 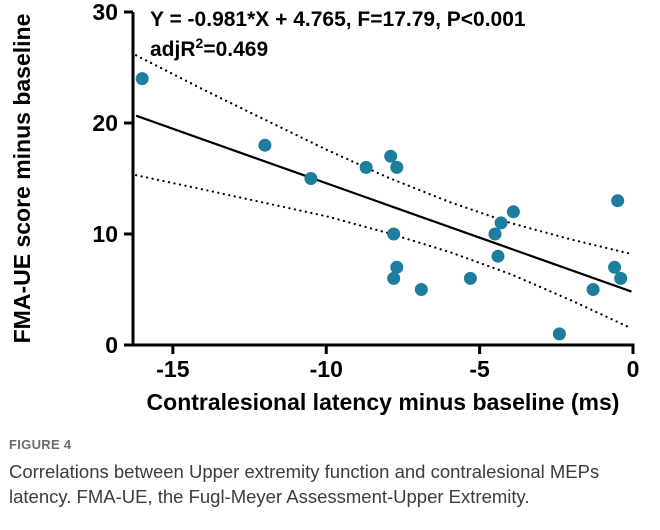 I want to click on r-squared-annotation: adjR2=0.469, so click(x=209, y=48).